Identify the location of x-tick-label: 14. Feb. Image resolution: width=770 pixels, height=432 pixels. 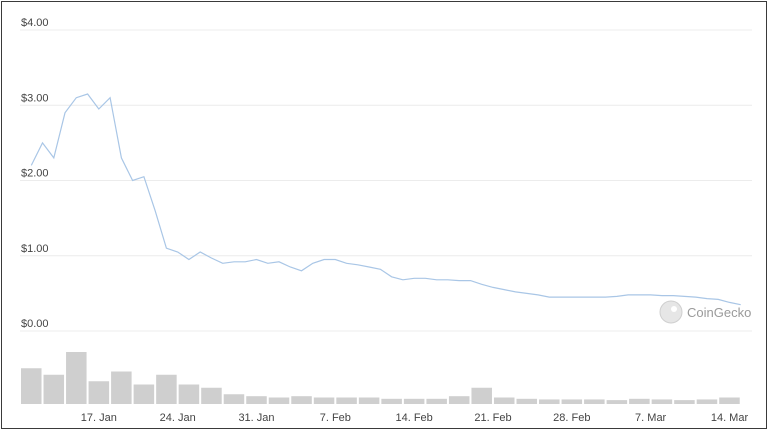
(413, 418).